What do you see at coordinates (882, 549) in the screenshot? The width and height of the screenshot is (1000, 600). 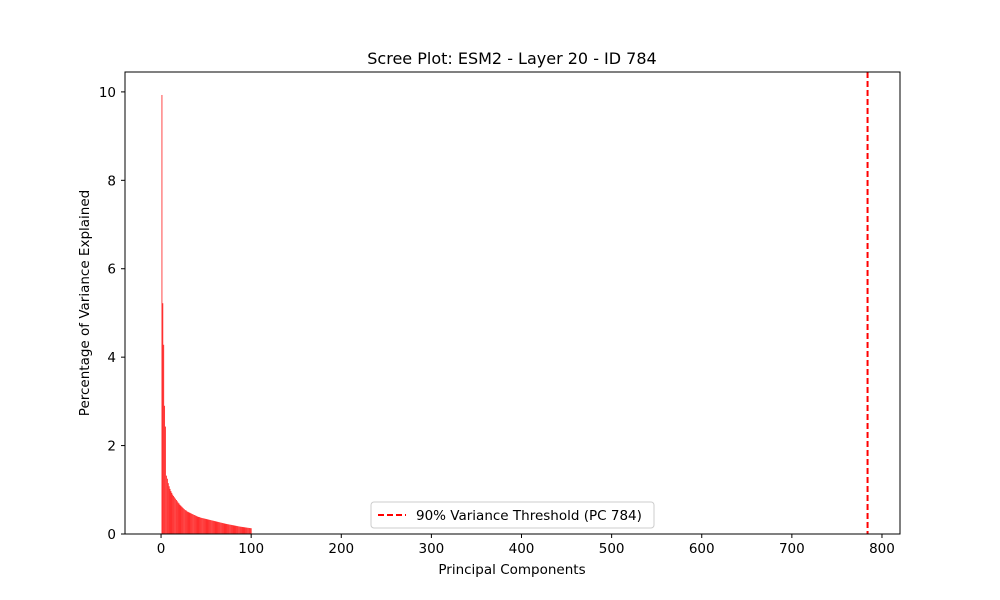 I see `x-tick-label: 800` at bounding box center [882, 549].